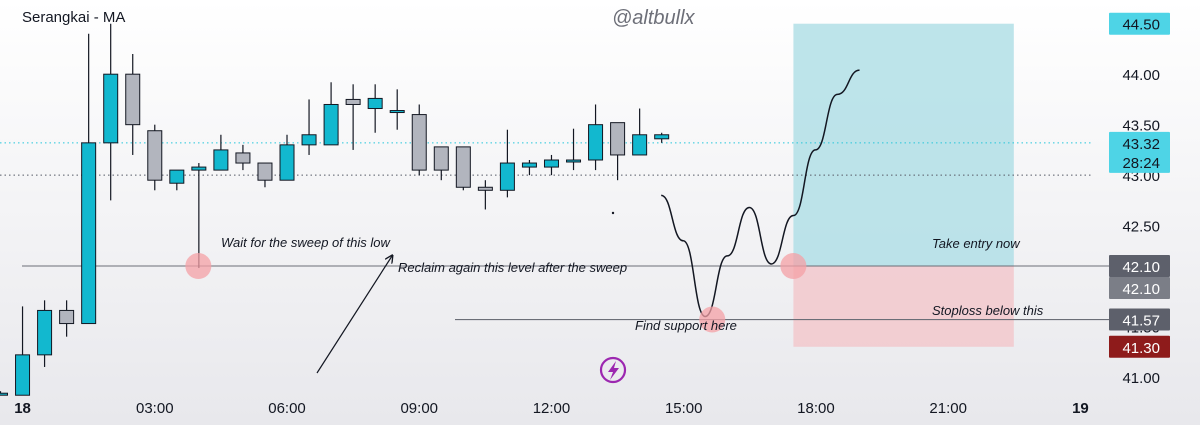 The image size is (1200, 425). Describe the element at coordinates (1141, 378) in the screenshot. I see `y-tick-label: 41.00` at that location.